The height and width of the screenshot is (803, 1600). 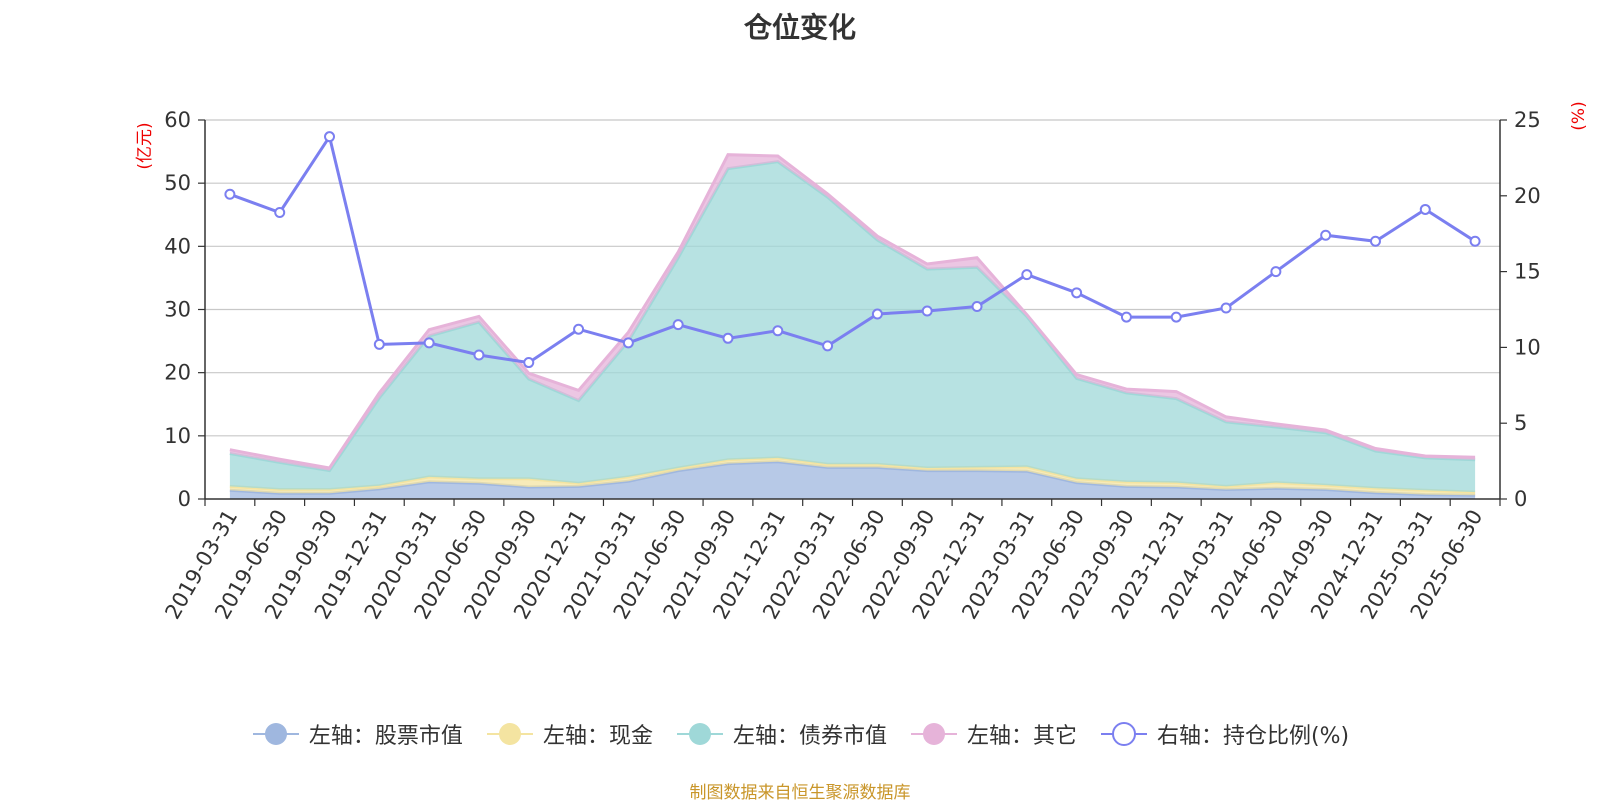 I want to click on legend-label: 右轴：持仓比例(%), so click(x=1253, y=736).